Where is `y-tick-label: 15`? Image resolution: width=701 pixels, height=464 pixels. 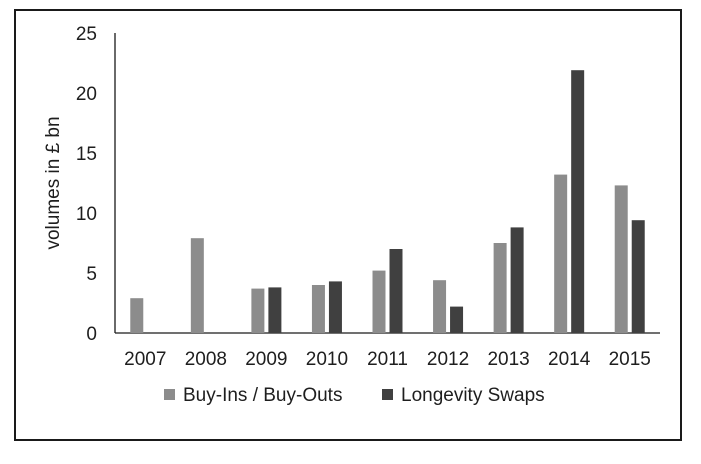 y-tick-label: 15 is located at coordinates (86, 154).